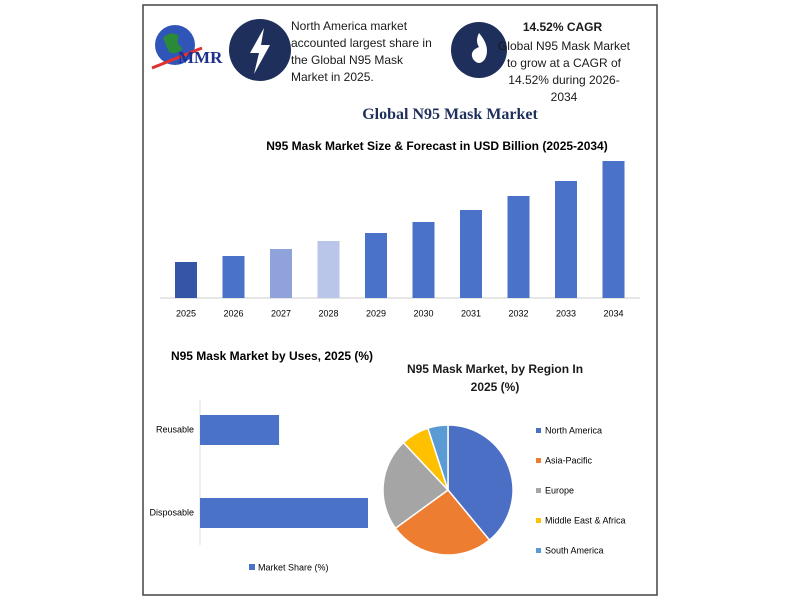 The image size is (800, 600). I want to click on x-tick-label: 2026, so click(233, 313).